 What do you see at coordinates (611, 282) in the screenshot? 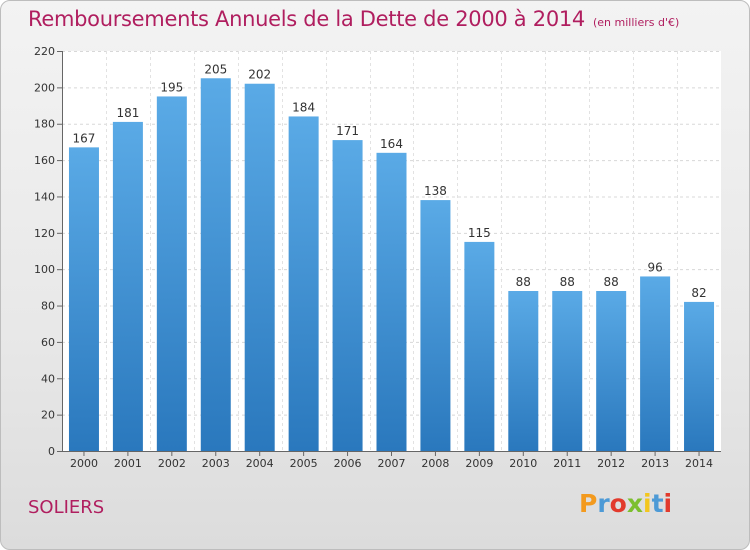
I see `value-label-2012: 88` at bounding box center [611, 282].